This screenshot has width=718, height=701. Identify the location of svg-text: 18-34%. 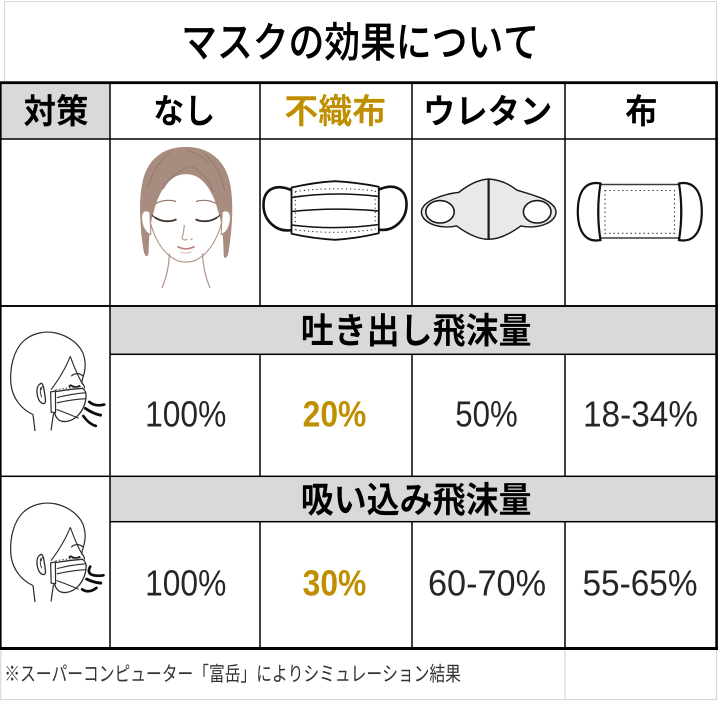
(640, 414).